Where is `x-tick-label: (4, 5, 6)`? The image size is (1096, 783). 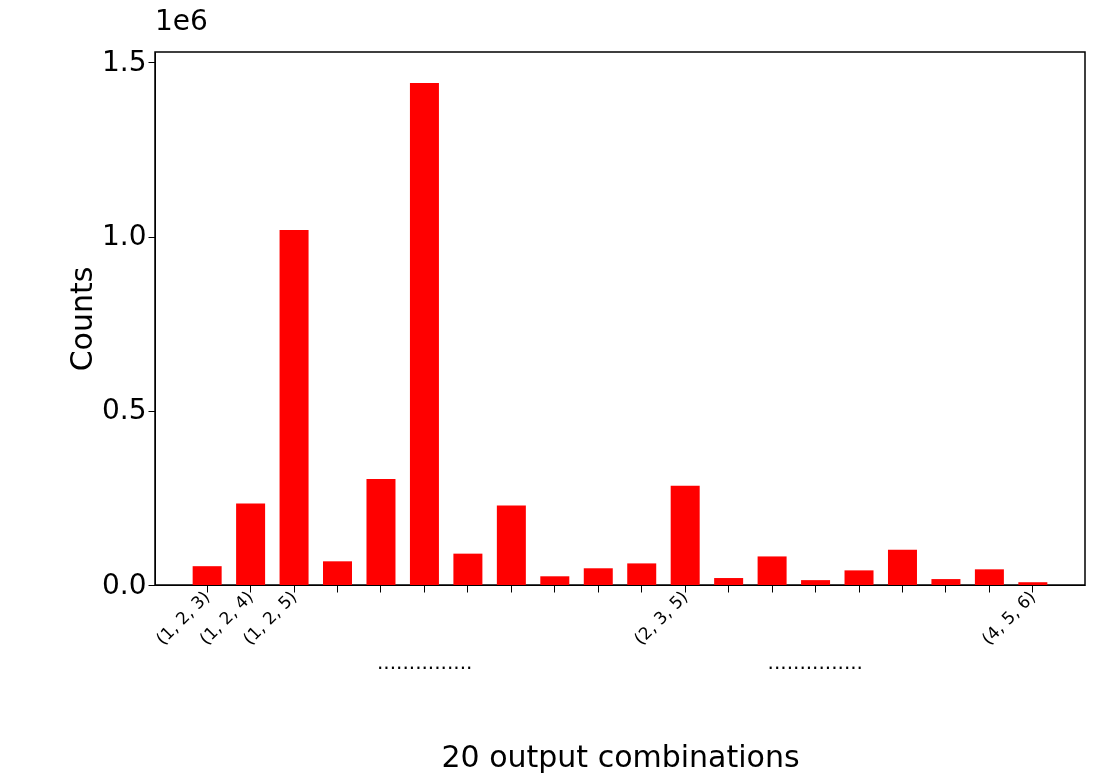
x-tick-label: (4, 5, 6) is located at coordinates (1008, 617).